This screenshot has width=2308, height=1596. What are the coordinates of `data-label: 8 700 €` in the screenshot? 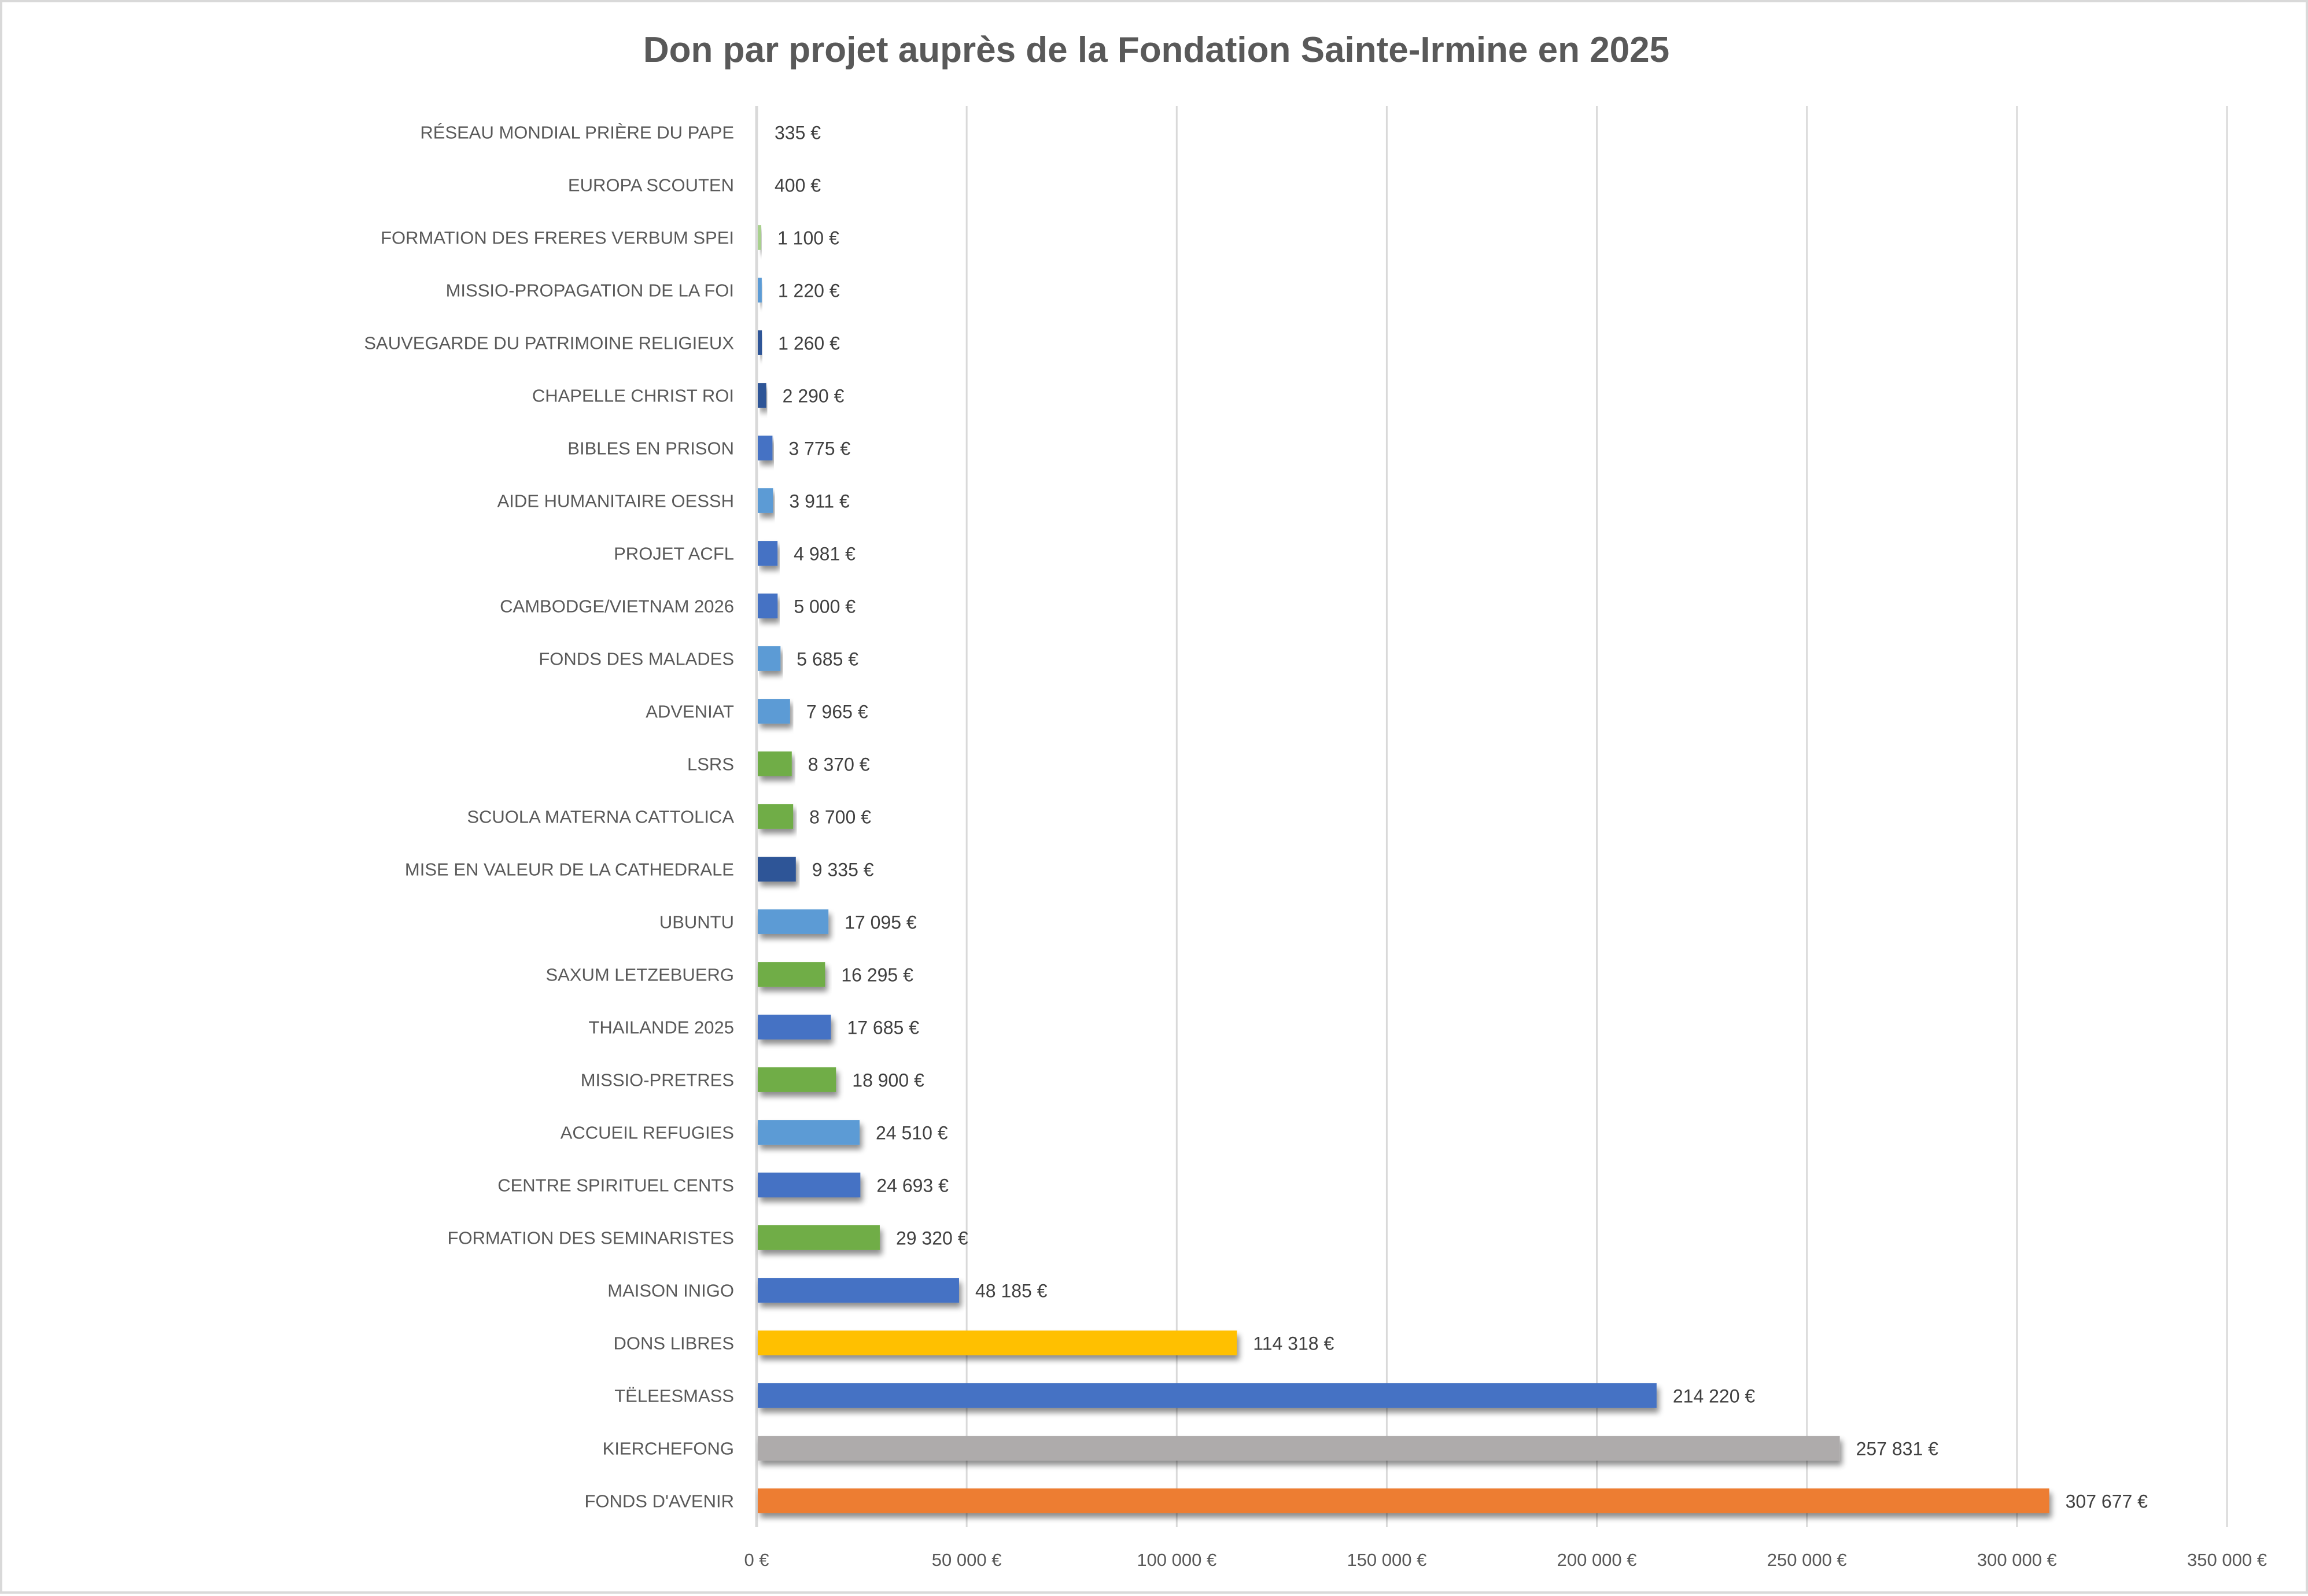 It's located at (840, 817).